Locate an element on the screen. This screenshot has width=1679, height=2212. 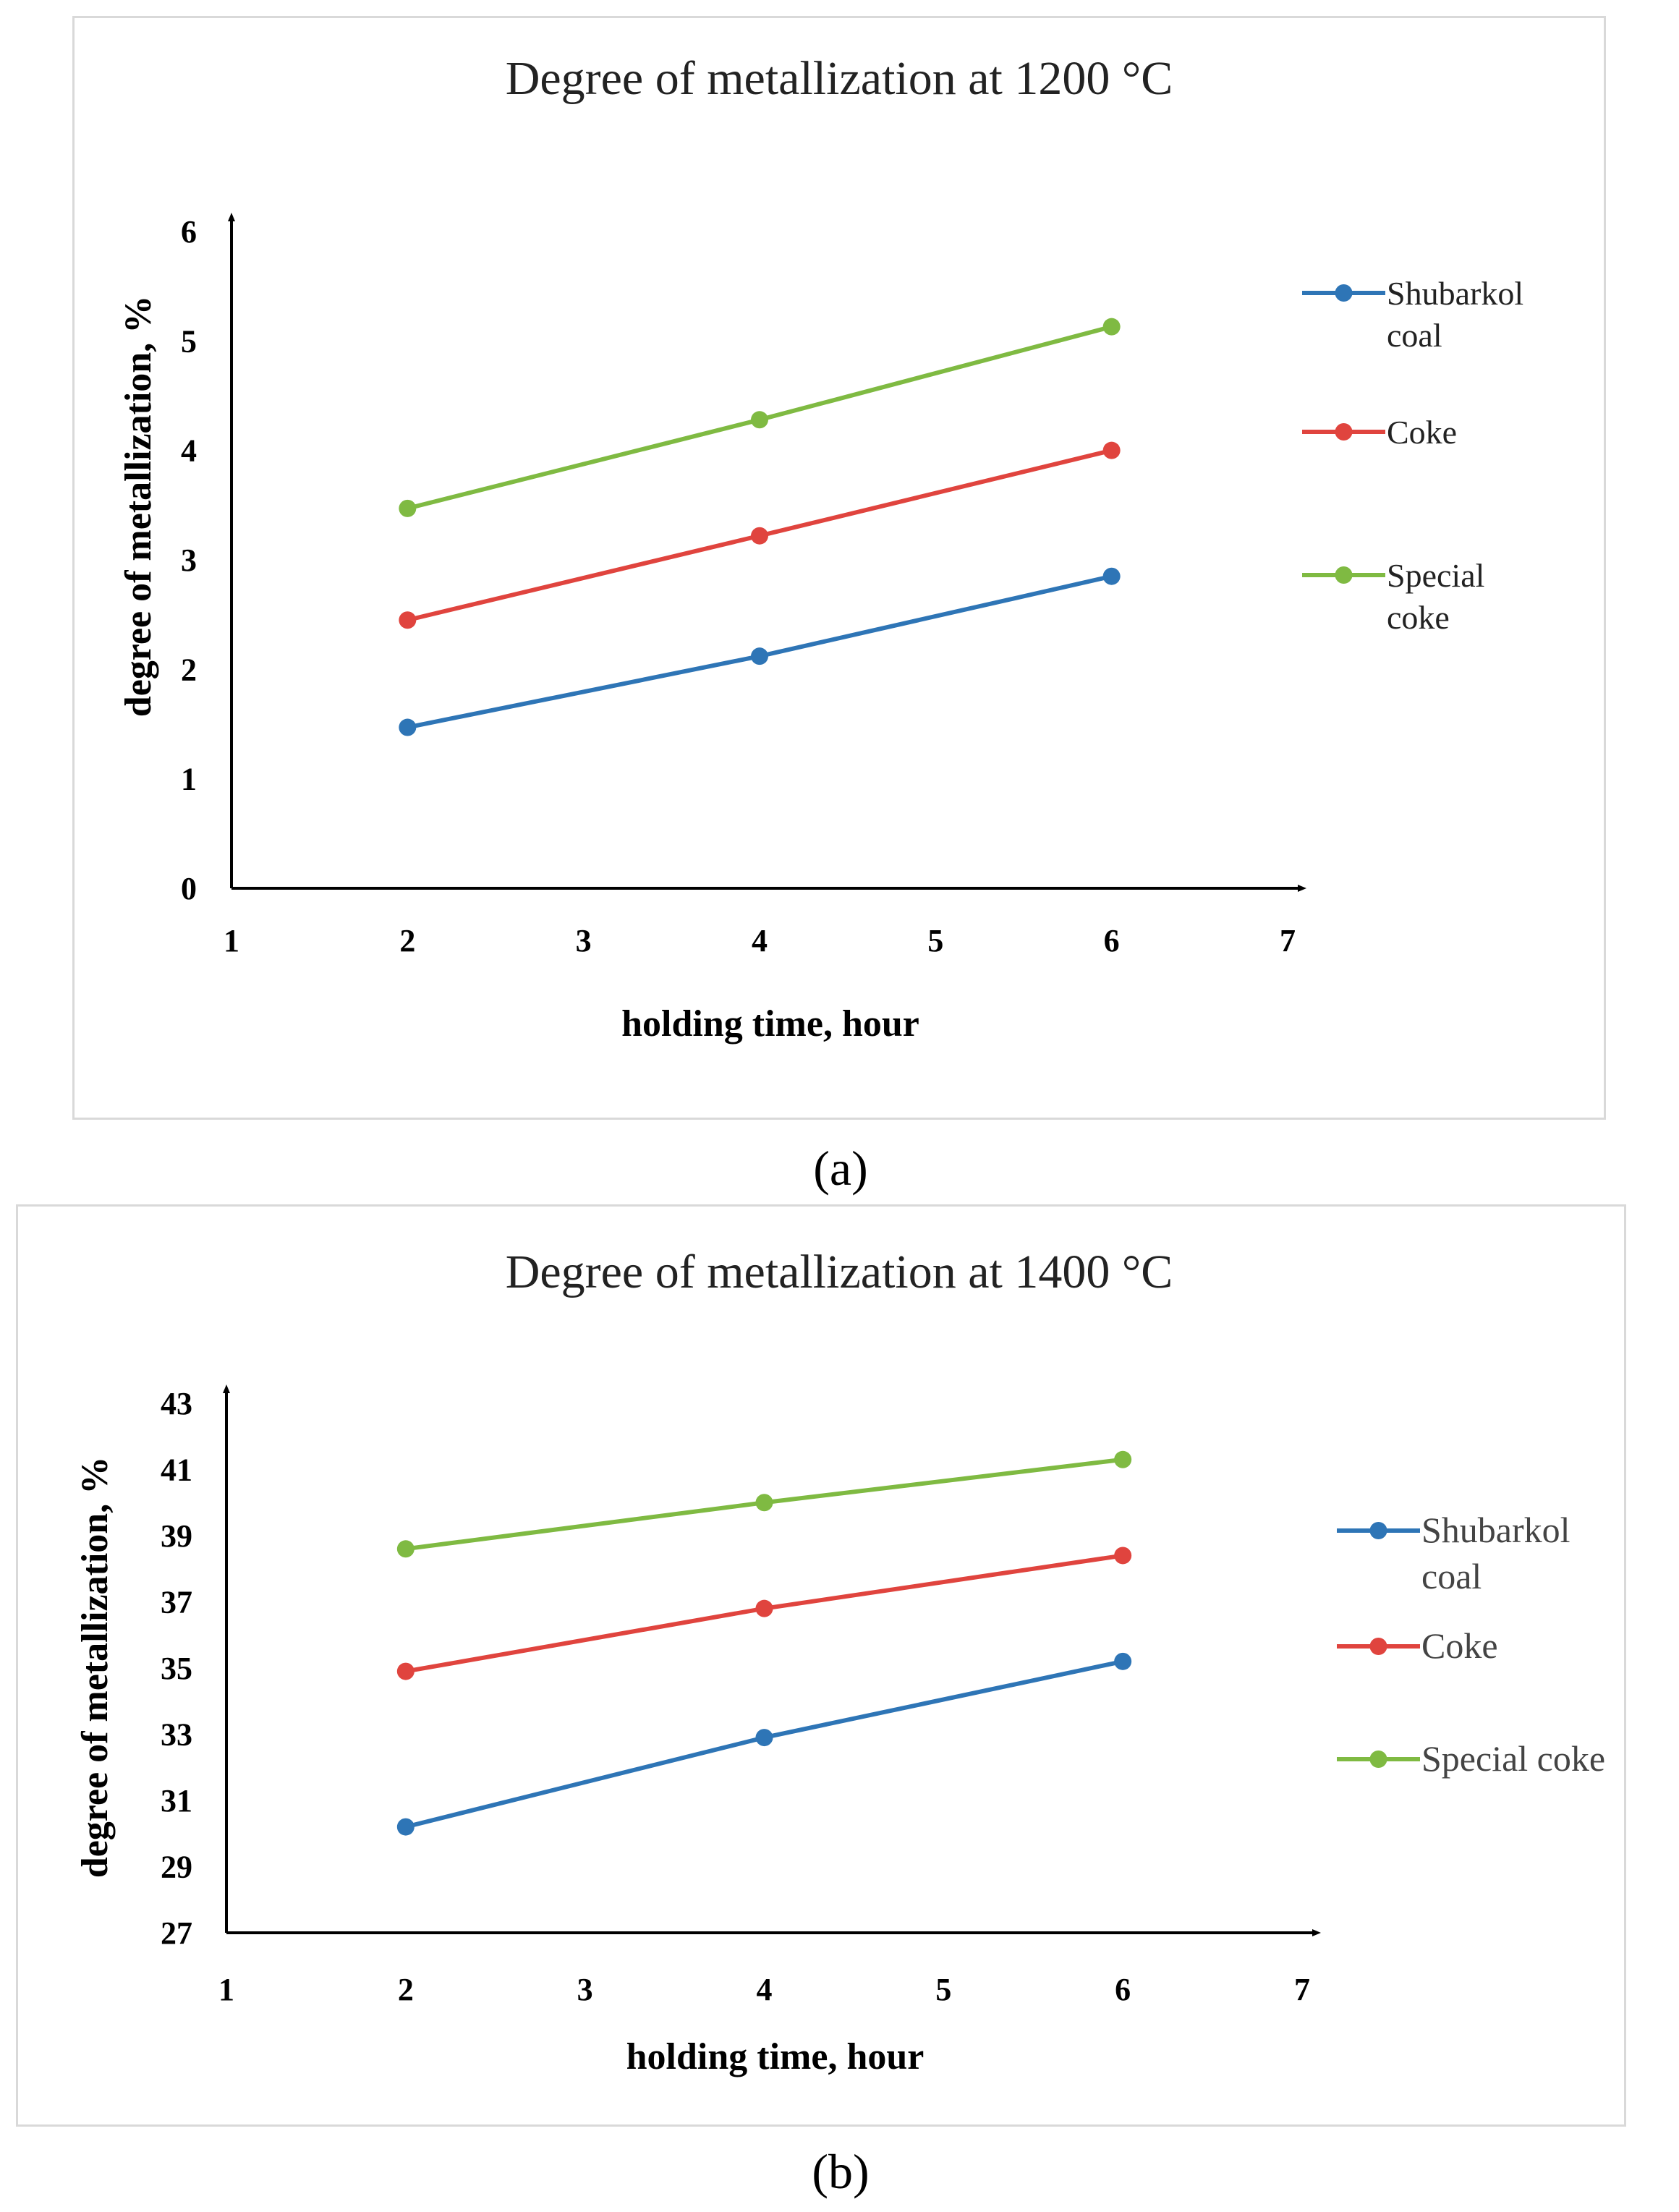
legend-label: Special is located at coordinates (1435, 575).